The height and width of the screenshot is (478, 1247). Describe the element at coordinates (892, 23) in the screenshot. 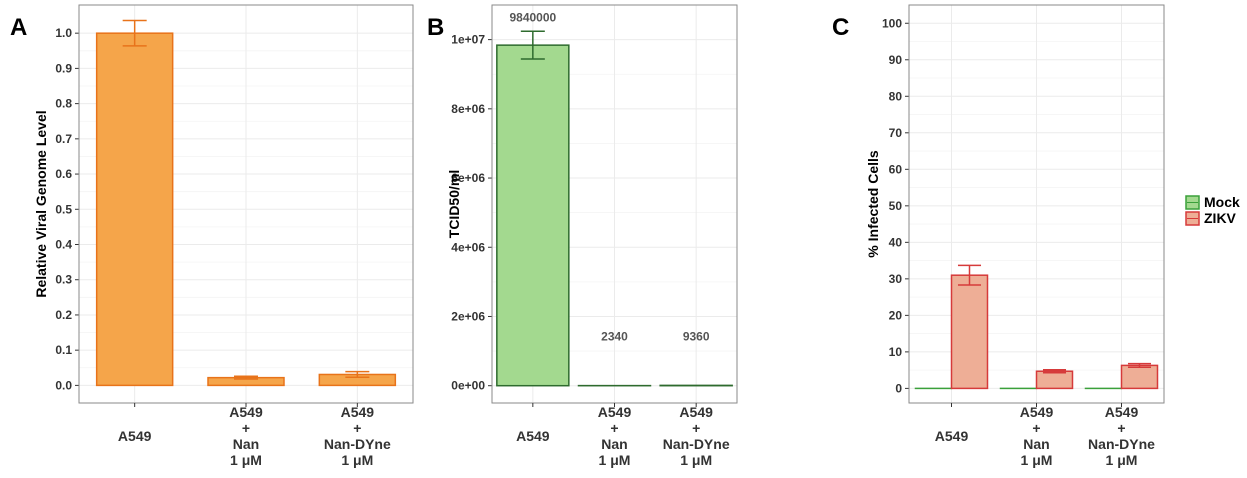

I see `y-tick-label: 100` at that location.